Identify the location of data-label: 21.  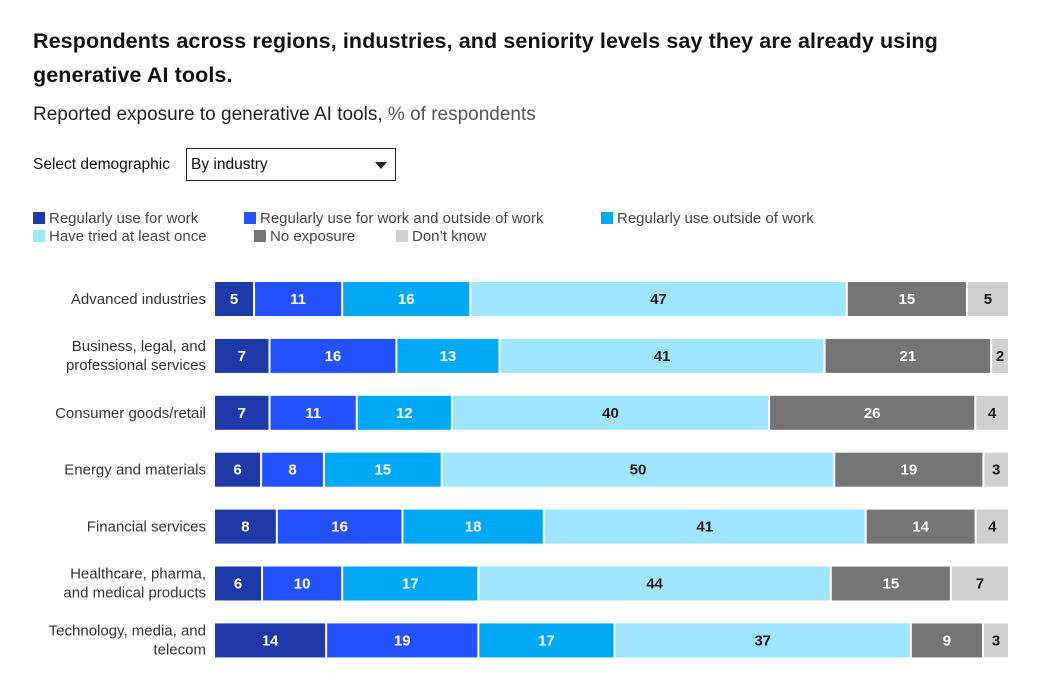
(908, 356).